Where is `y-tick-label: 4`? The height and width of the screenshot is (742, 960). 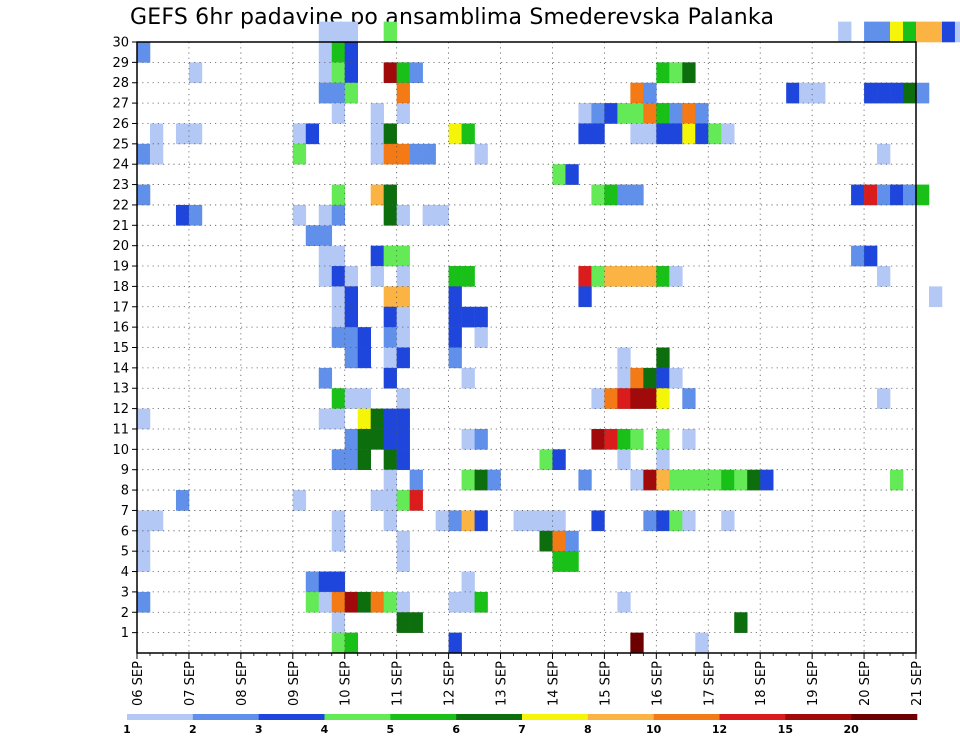
y-tick-label: 4 is located at coordinates (125, 572).